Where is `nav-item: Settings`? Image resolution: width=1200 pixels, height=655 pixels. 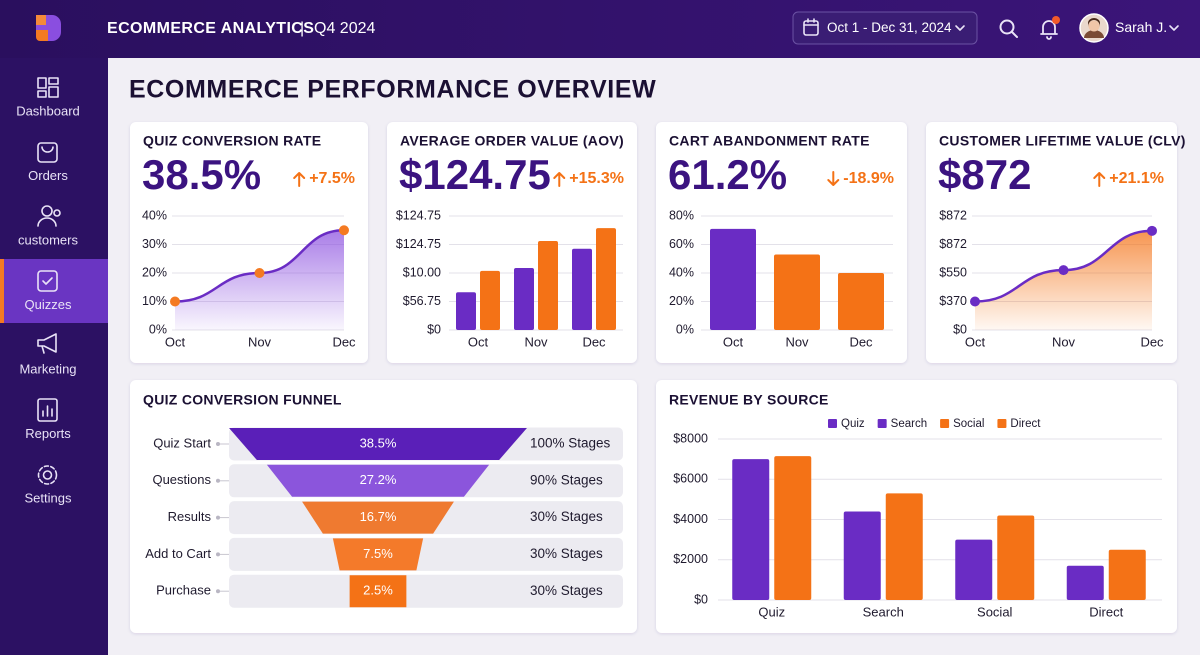
nav-item: Settings is located at coordinates (48, 497).